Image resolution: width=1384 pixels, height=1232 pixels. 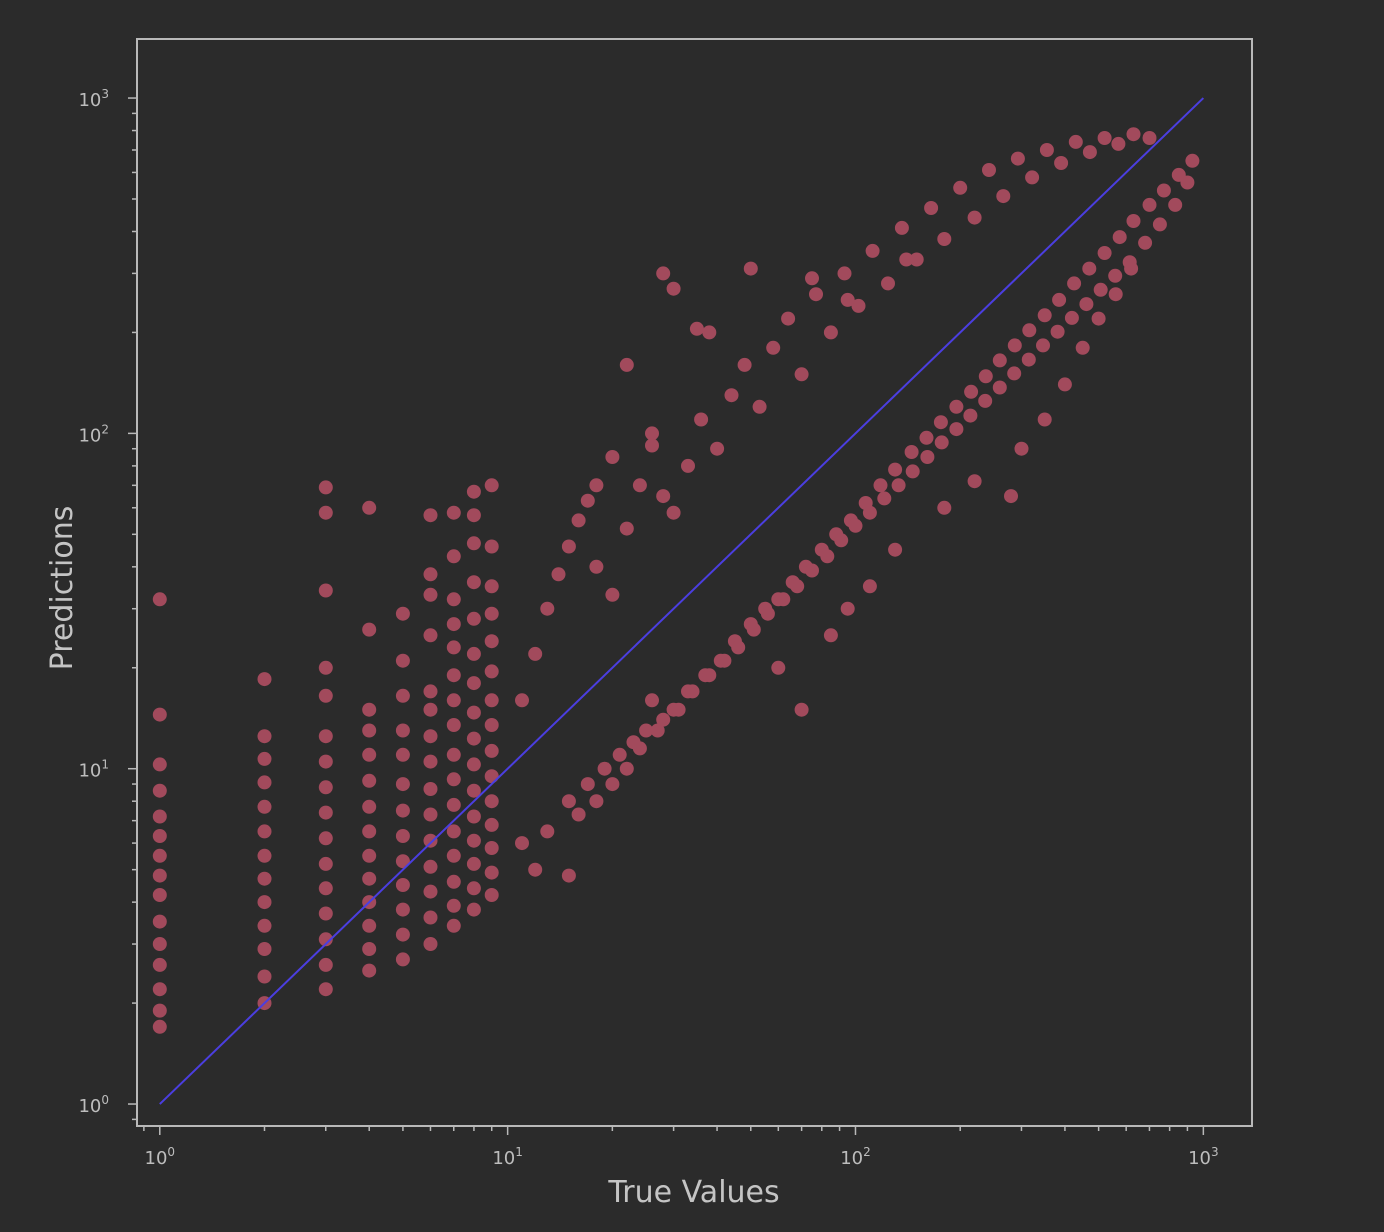 What do you see at coordinates (62, 588) in the screenshot?
I see `y-axis-label: Predictions` at bounding box center [62, 588].